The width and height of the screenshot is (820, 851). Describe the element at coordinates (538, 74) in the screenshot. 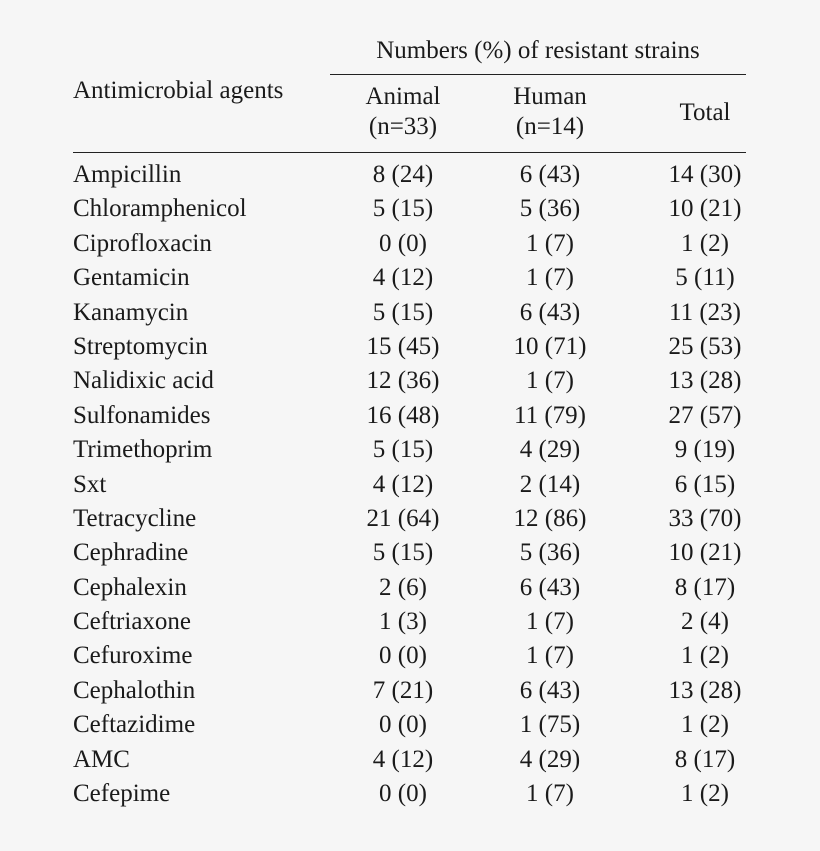

I see `group-header-rule` at that location.